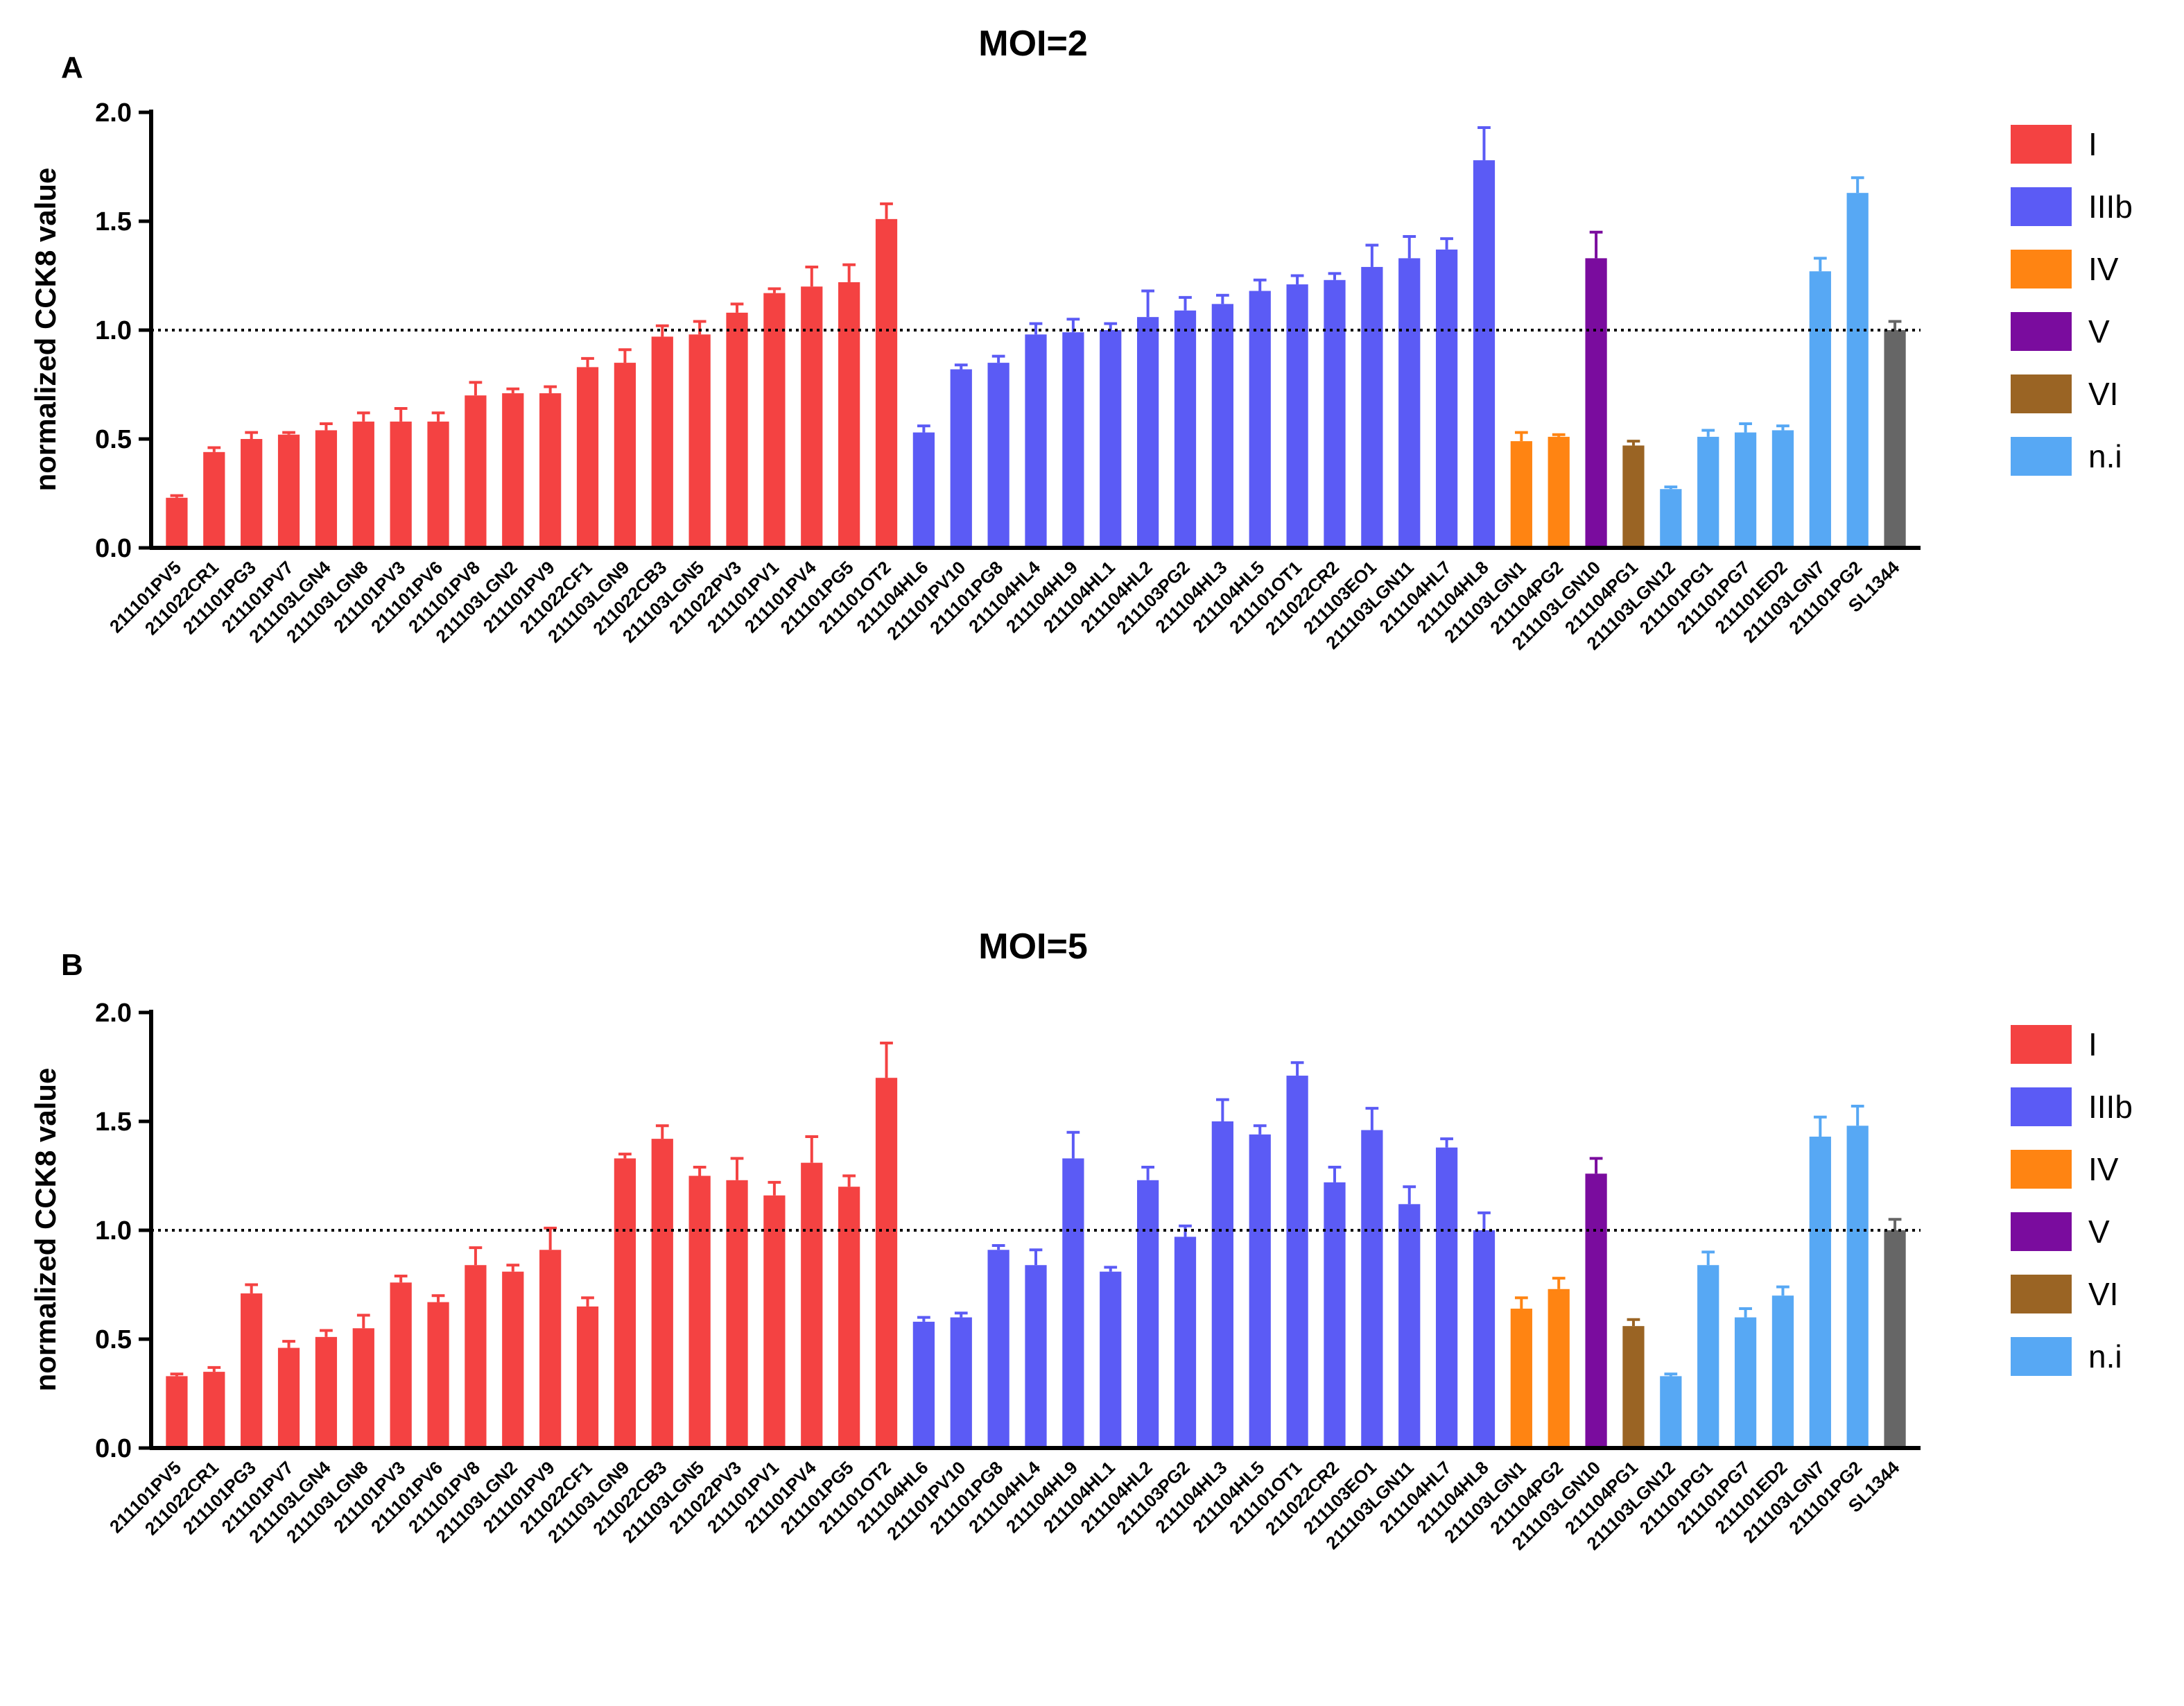 The image size is (2184, 1706). I want to click on panel-letter-a: A, so click(72, 68).